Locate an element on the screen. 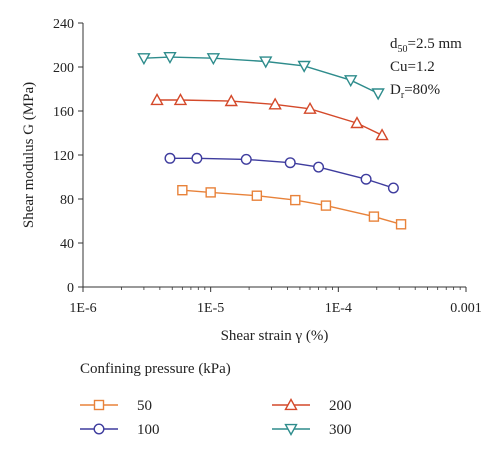  y-axis-label: Shear modulus G (MPa) is located at coordinates (29, 155).